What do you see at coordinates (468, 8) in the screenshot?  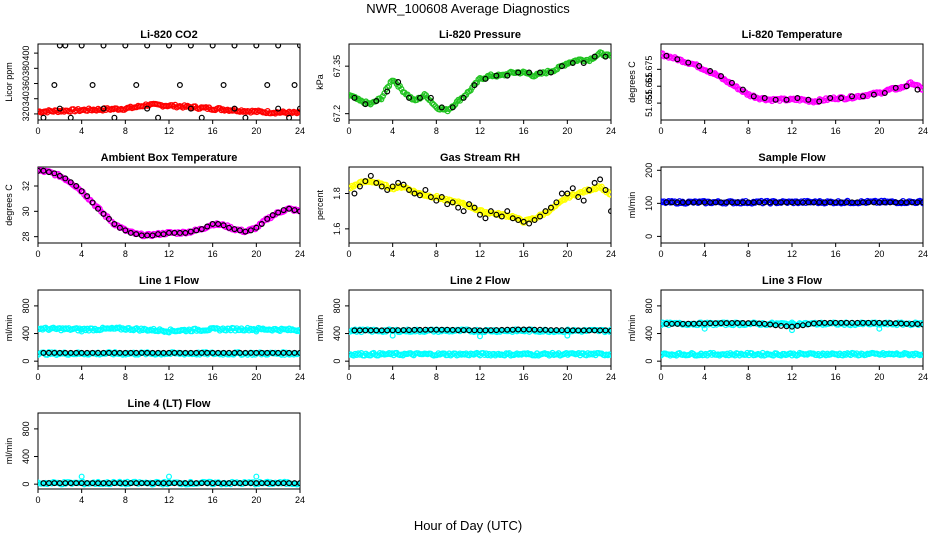 I see `figure-title: NWR_100608 Average Diagnostics` at bounding box center [468, 8].